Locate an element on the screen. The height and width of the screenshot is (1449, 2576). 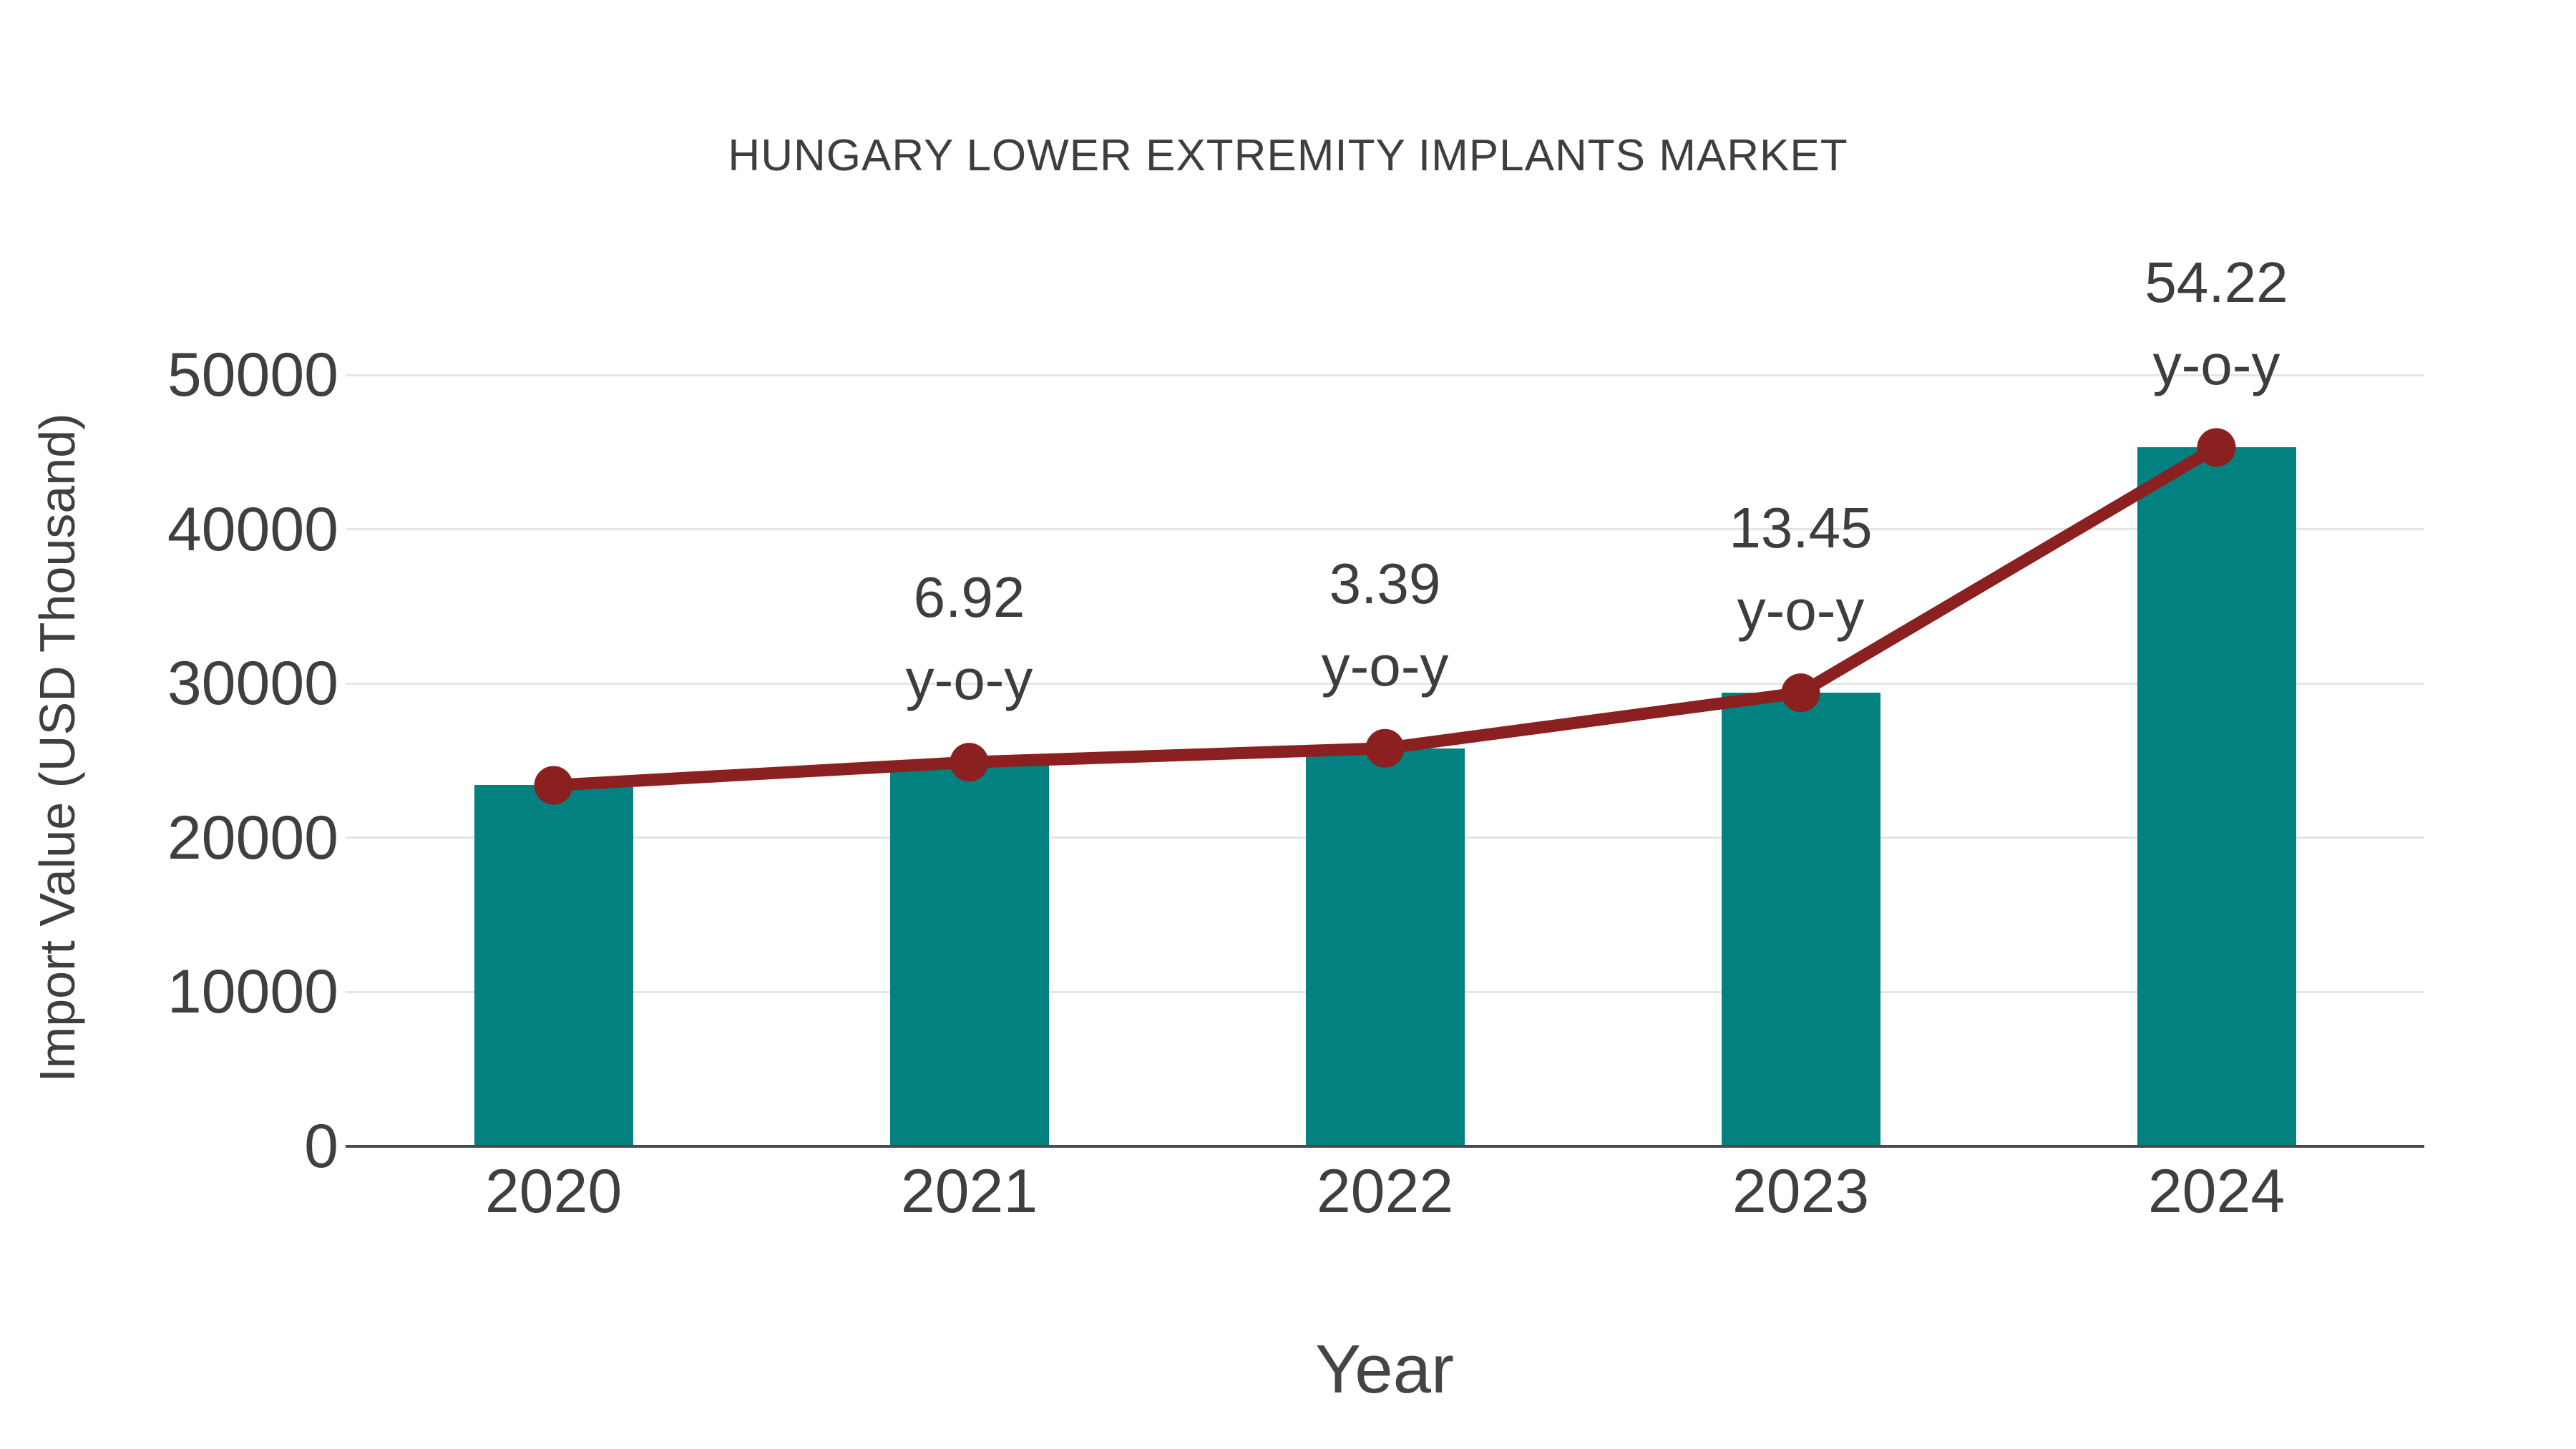
annotation-value: 54.22 is located at coordinates (2216, 282).